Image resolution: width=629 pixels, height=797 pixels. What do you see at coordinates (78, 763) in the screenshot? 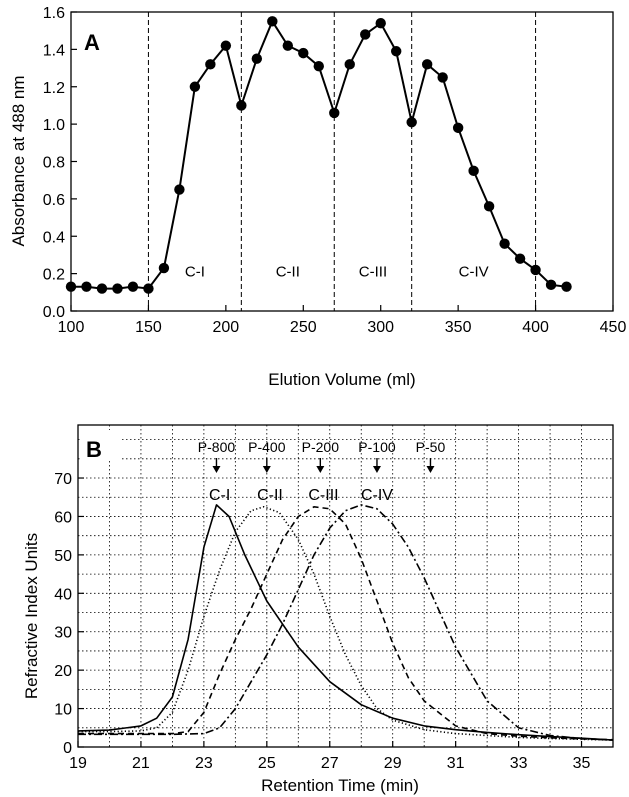
I see `x-tick-label: 19` at bounding box center [78, 763].